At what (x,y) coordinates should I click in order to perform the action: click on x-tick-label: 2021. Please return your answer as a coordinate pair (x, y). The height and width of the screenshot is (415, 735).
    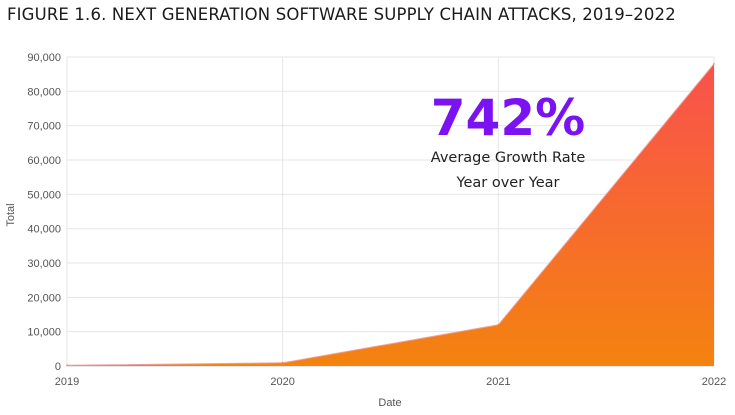
    Looking at the image, I should click on (498, 382).